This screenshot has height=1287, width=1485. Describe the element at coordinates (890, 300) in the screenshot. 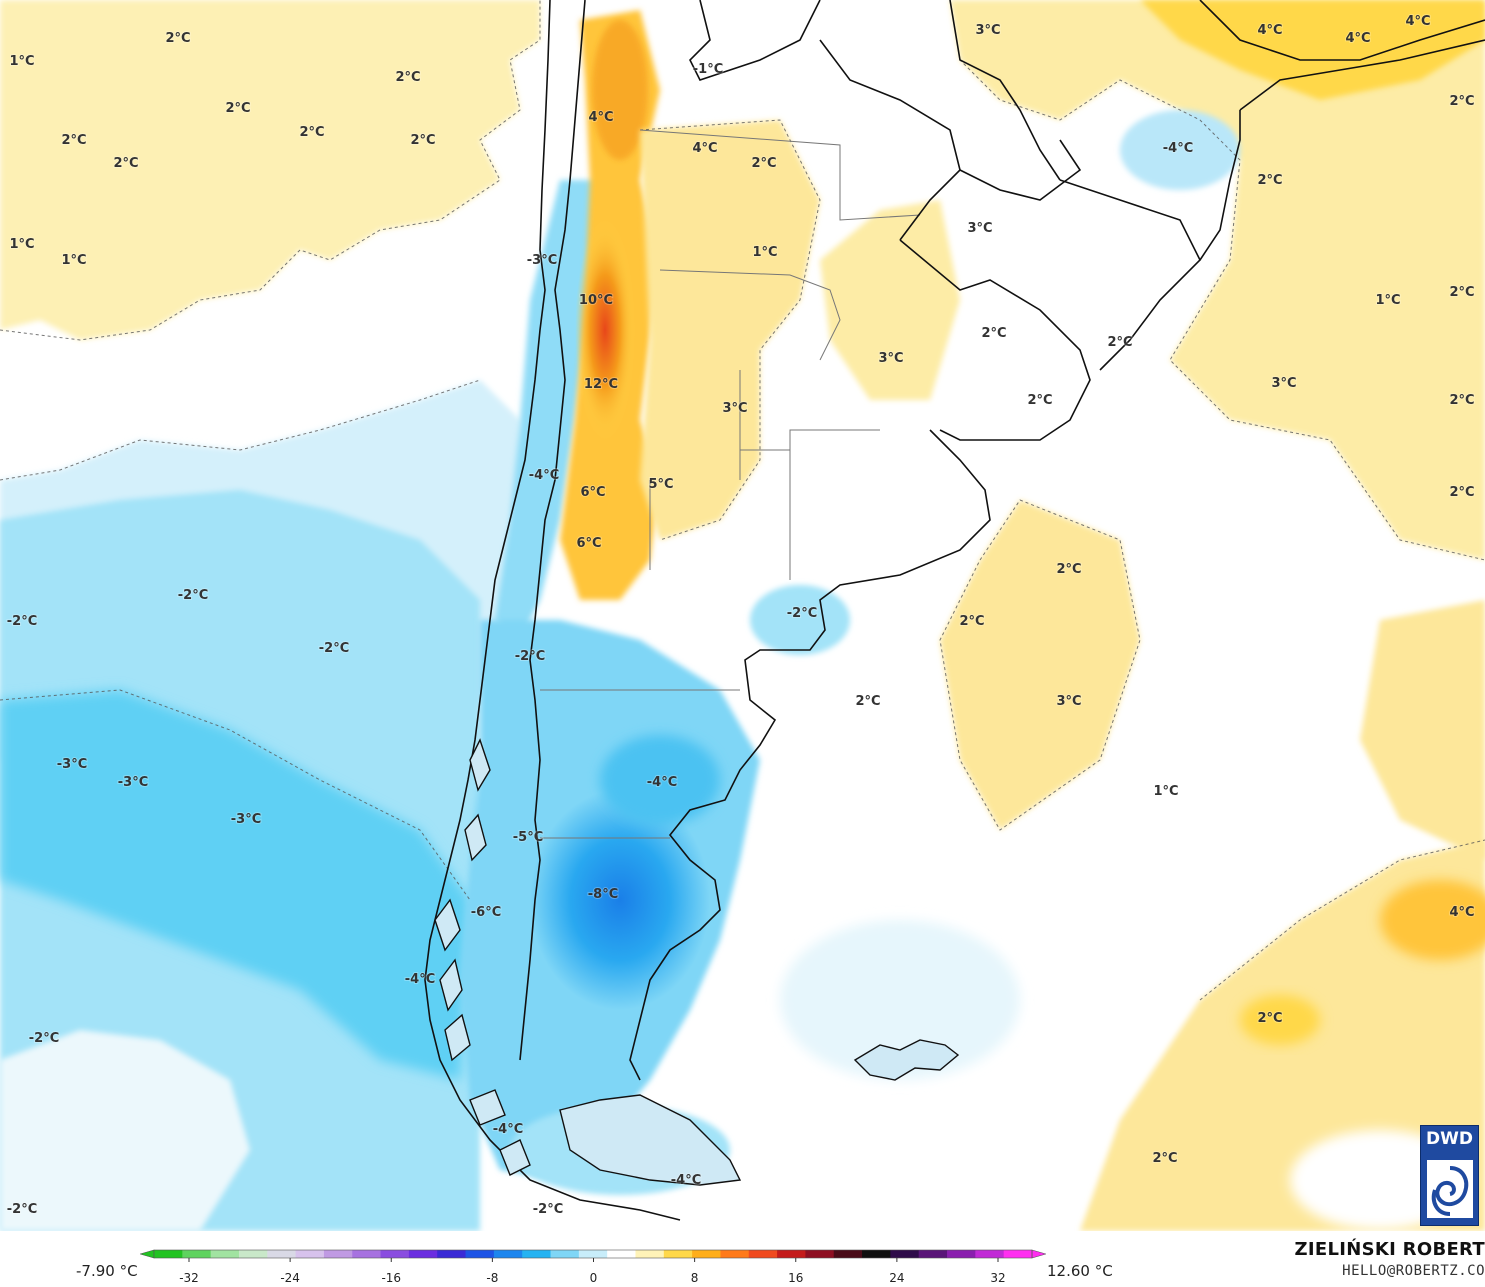

I see `warm-zone-pampa` at that location.